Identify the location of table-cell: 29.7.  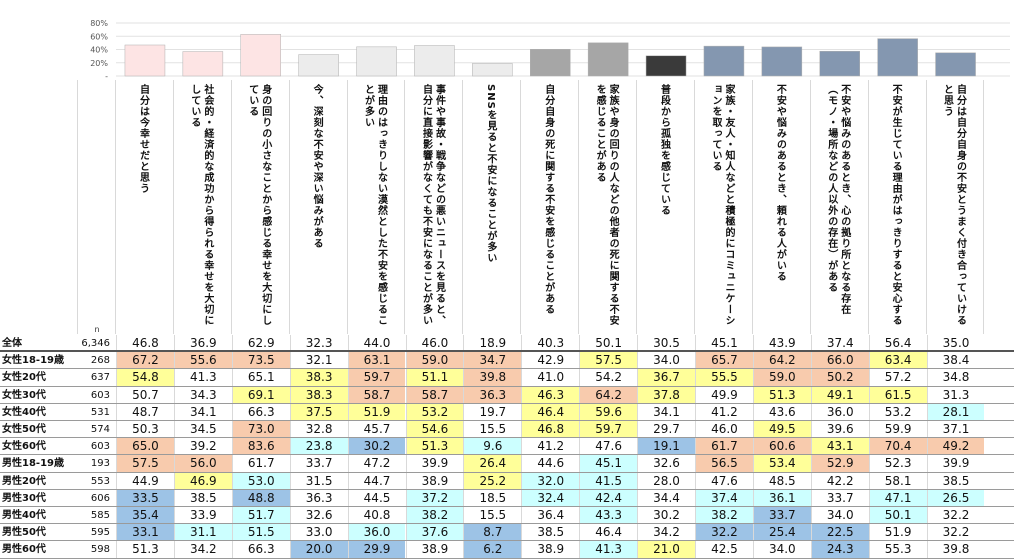
(666, 429).